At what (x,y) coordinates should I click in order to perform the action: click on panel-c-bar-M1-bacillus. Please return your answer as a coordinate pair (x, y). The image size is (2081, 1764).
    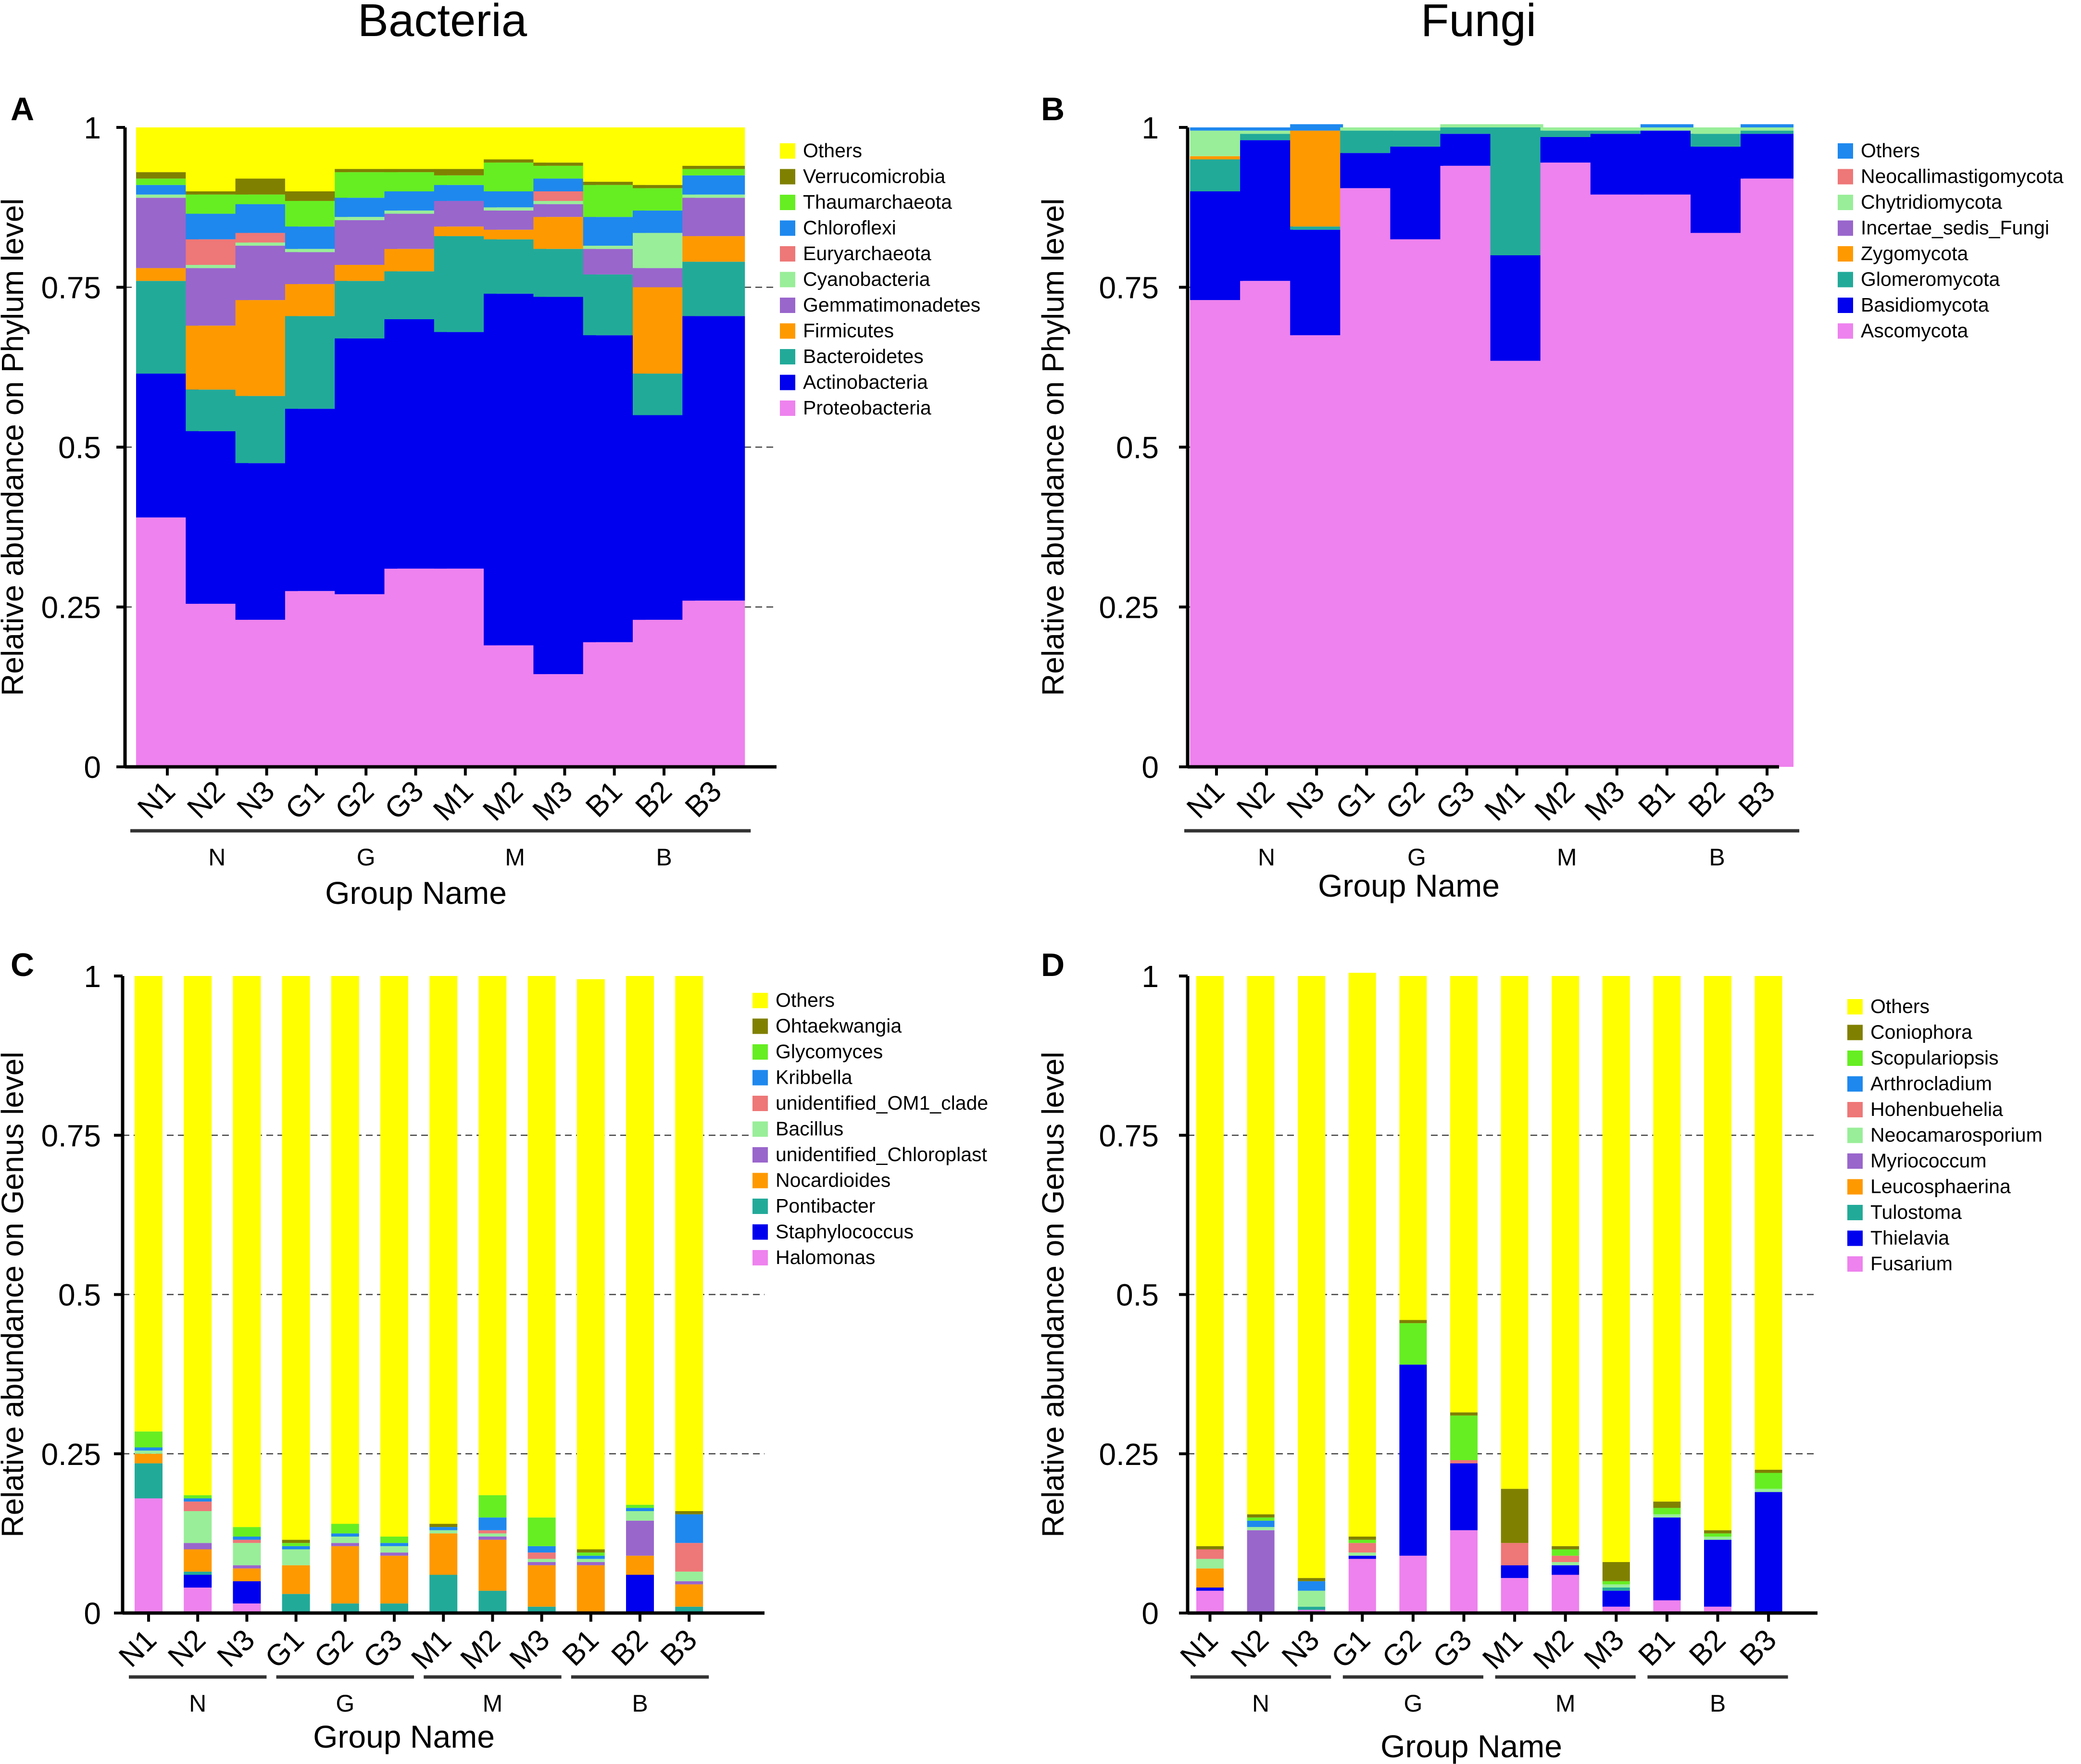
    Looking at the image, I should click on (444, 1532).